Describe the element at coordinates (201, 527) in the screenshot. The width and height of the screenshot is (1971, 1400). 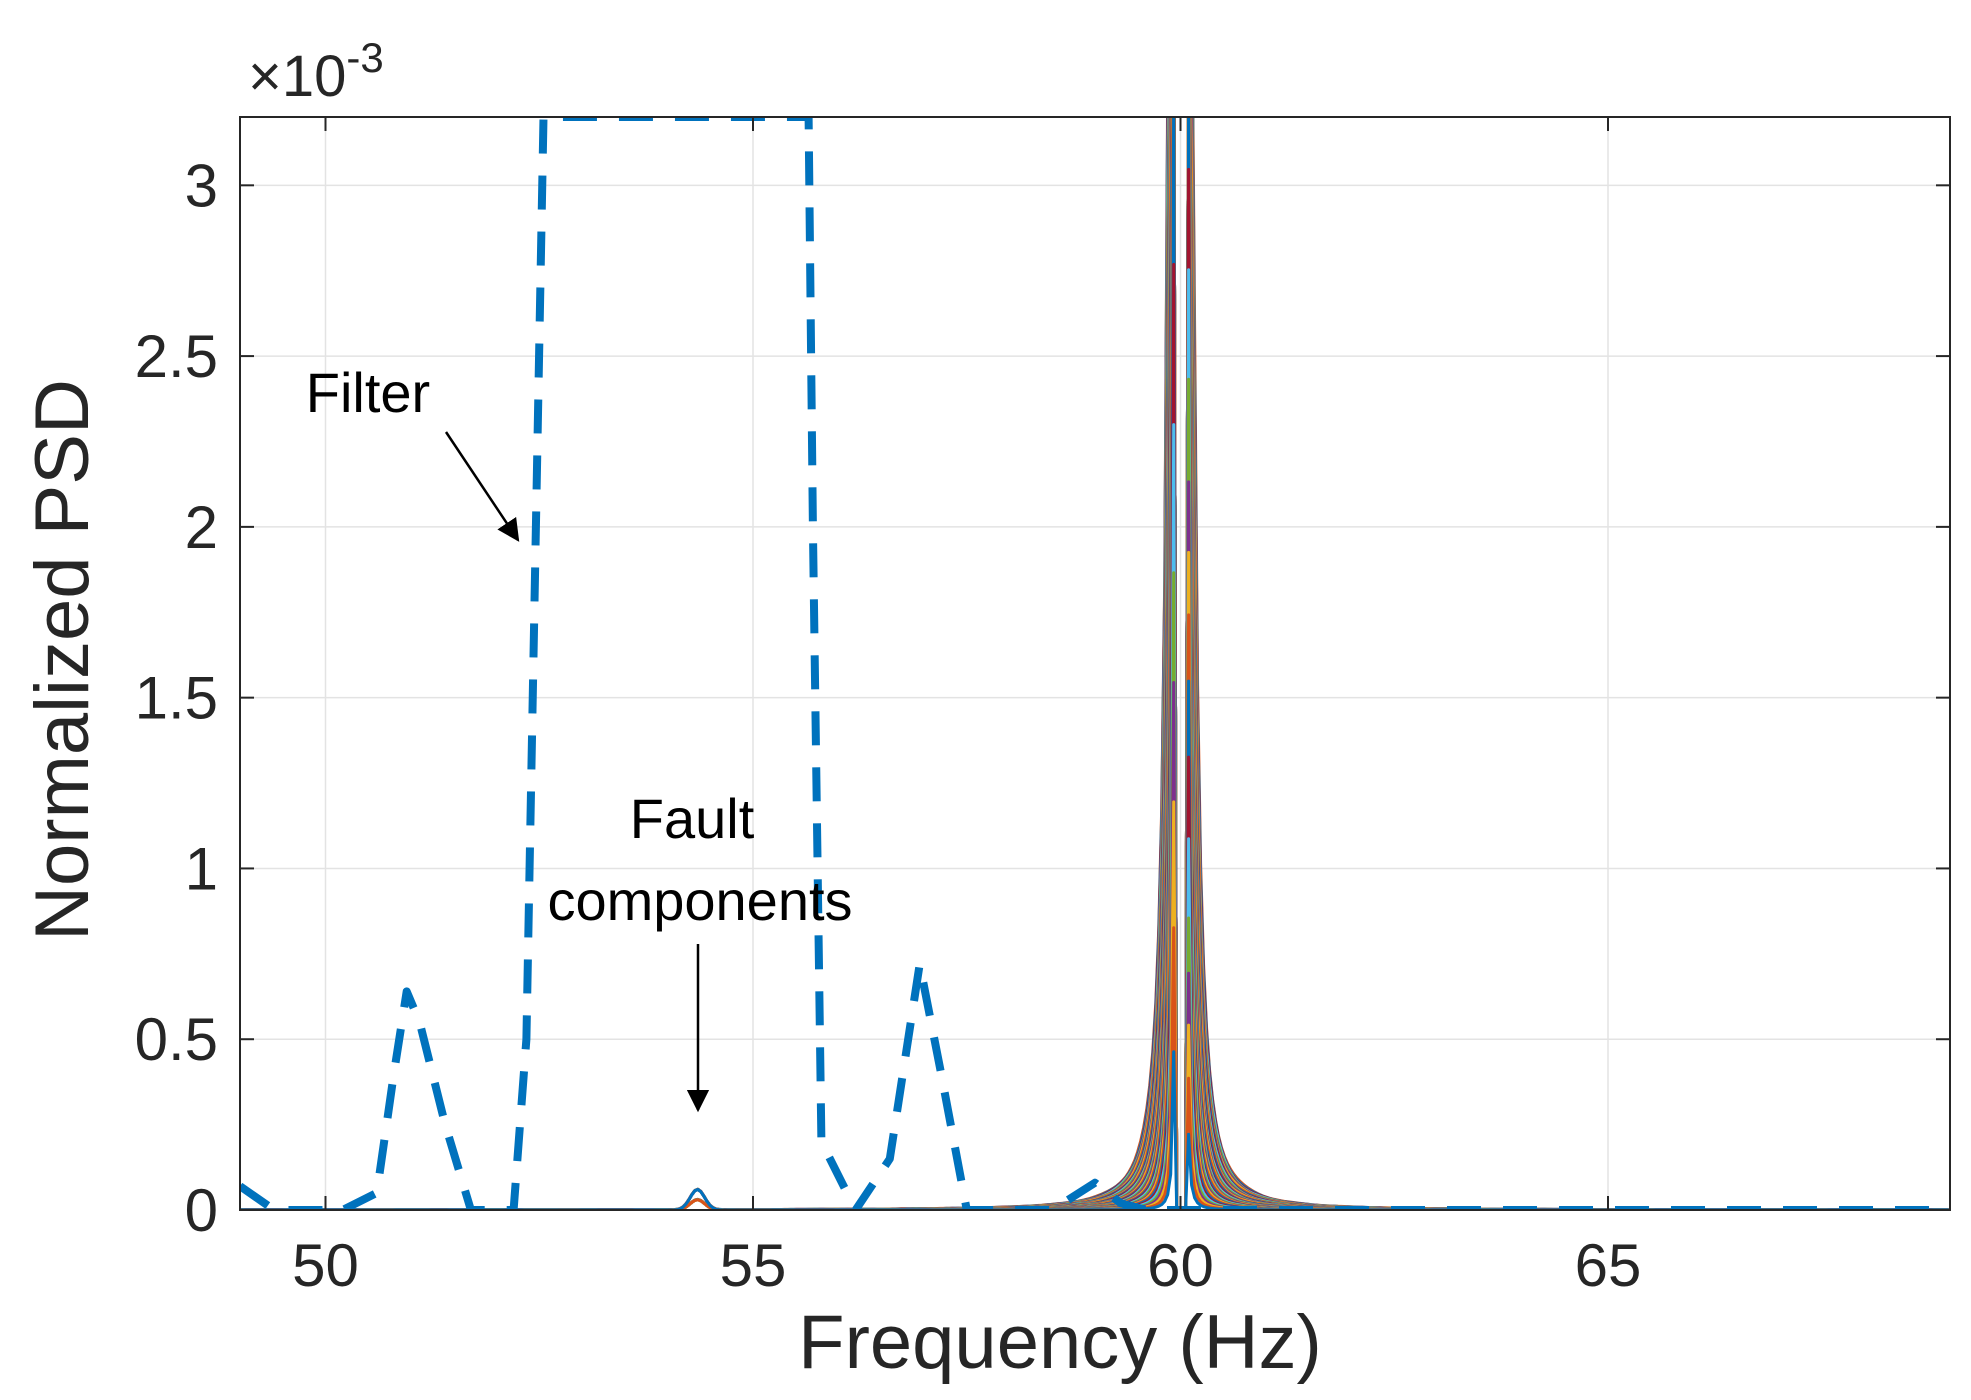
I see `y-tick-label: 2` at that location.